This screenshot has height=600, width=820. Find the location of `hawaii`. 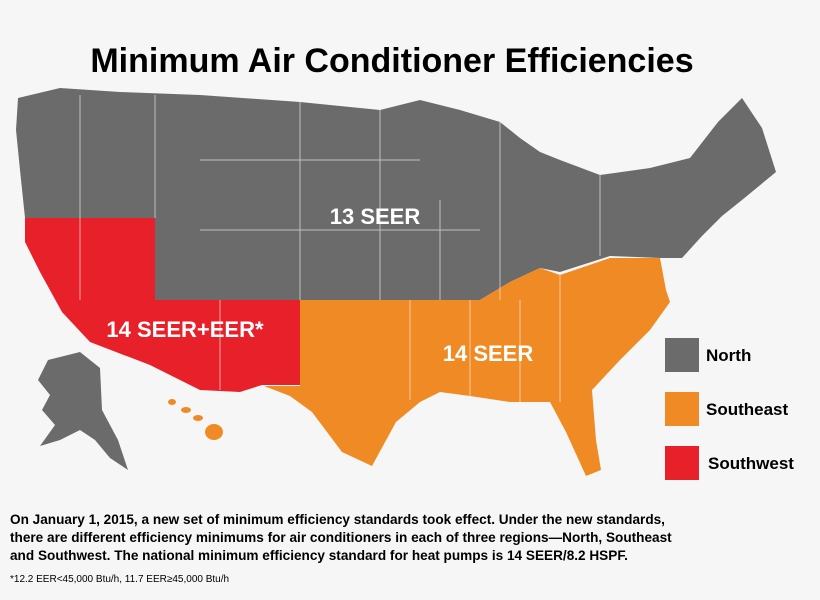

hawaii is located at coordinates (195, 419).